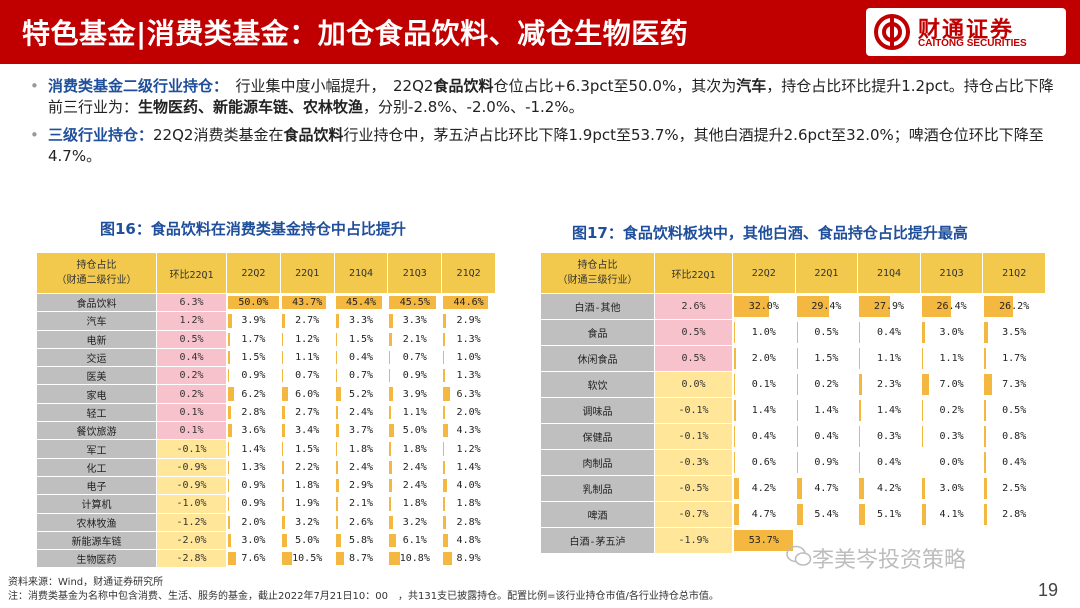 The width and height of the screenshot is (1080, 608). I want to click on value-cell: 0.2%, so click(951, 410).